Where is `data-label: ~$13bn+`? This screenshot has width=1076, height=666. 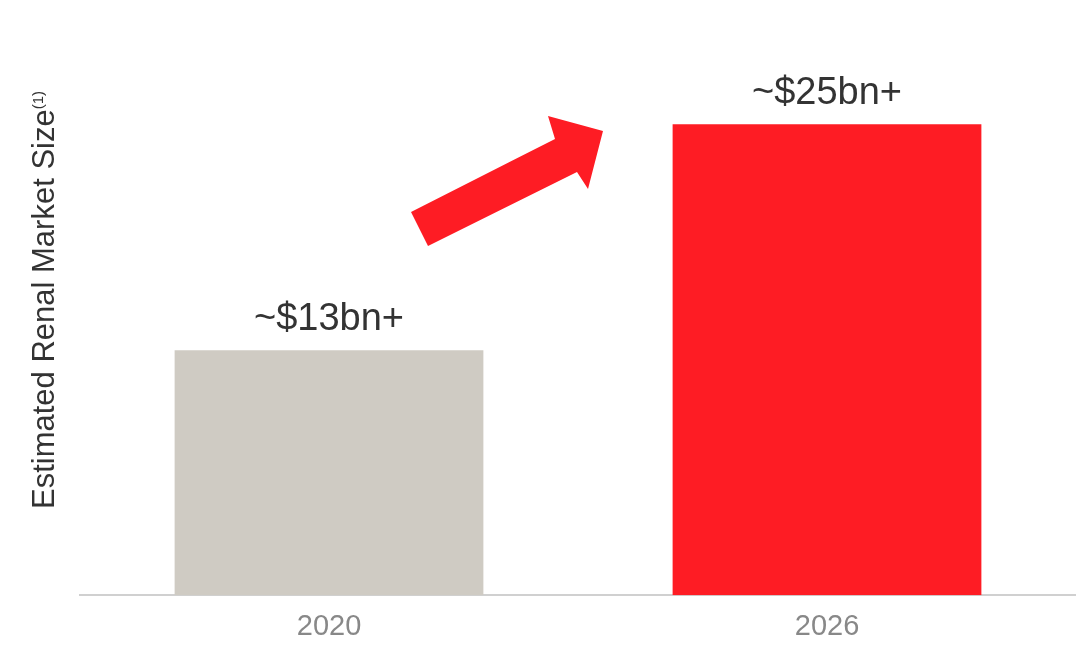 data-label: ~$13bn+ is located at coordinates (329, 316).